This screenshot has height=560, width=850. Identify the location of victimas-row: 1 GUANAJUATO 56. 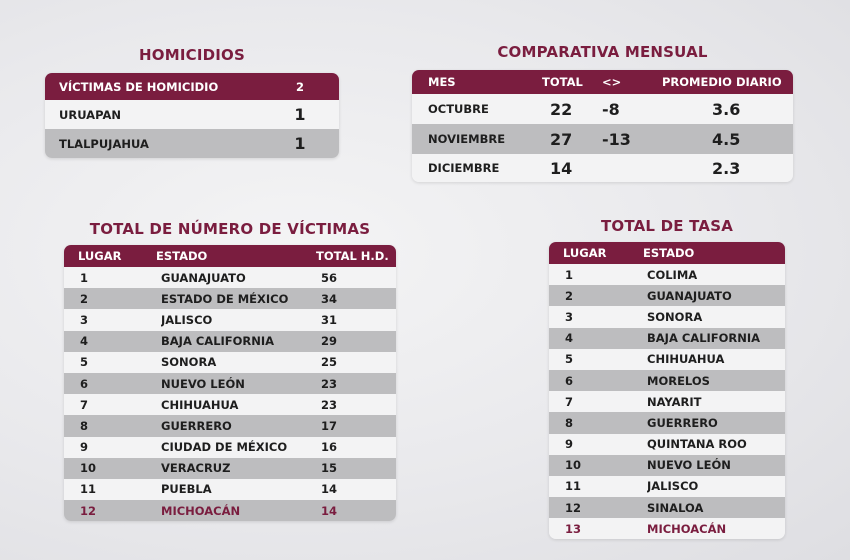
(230, 278).